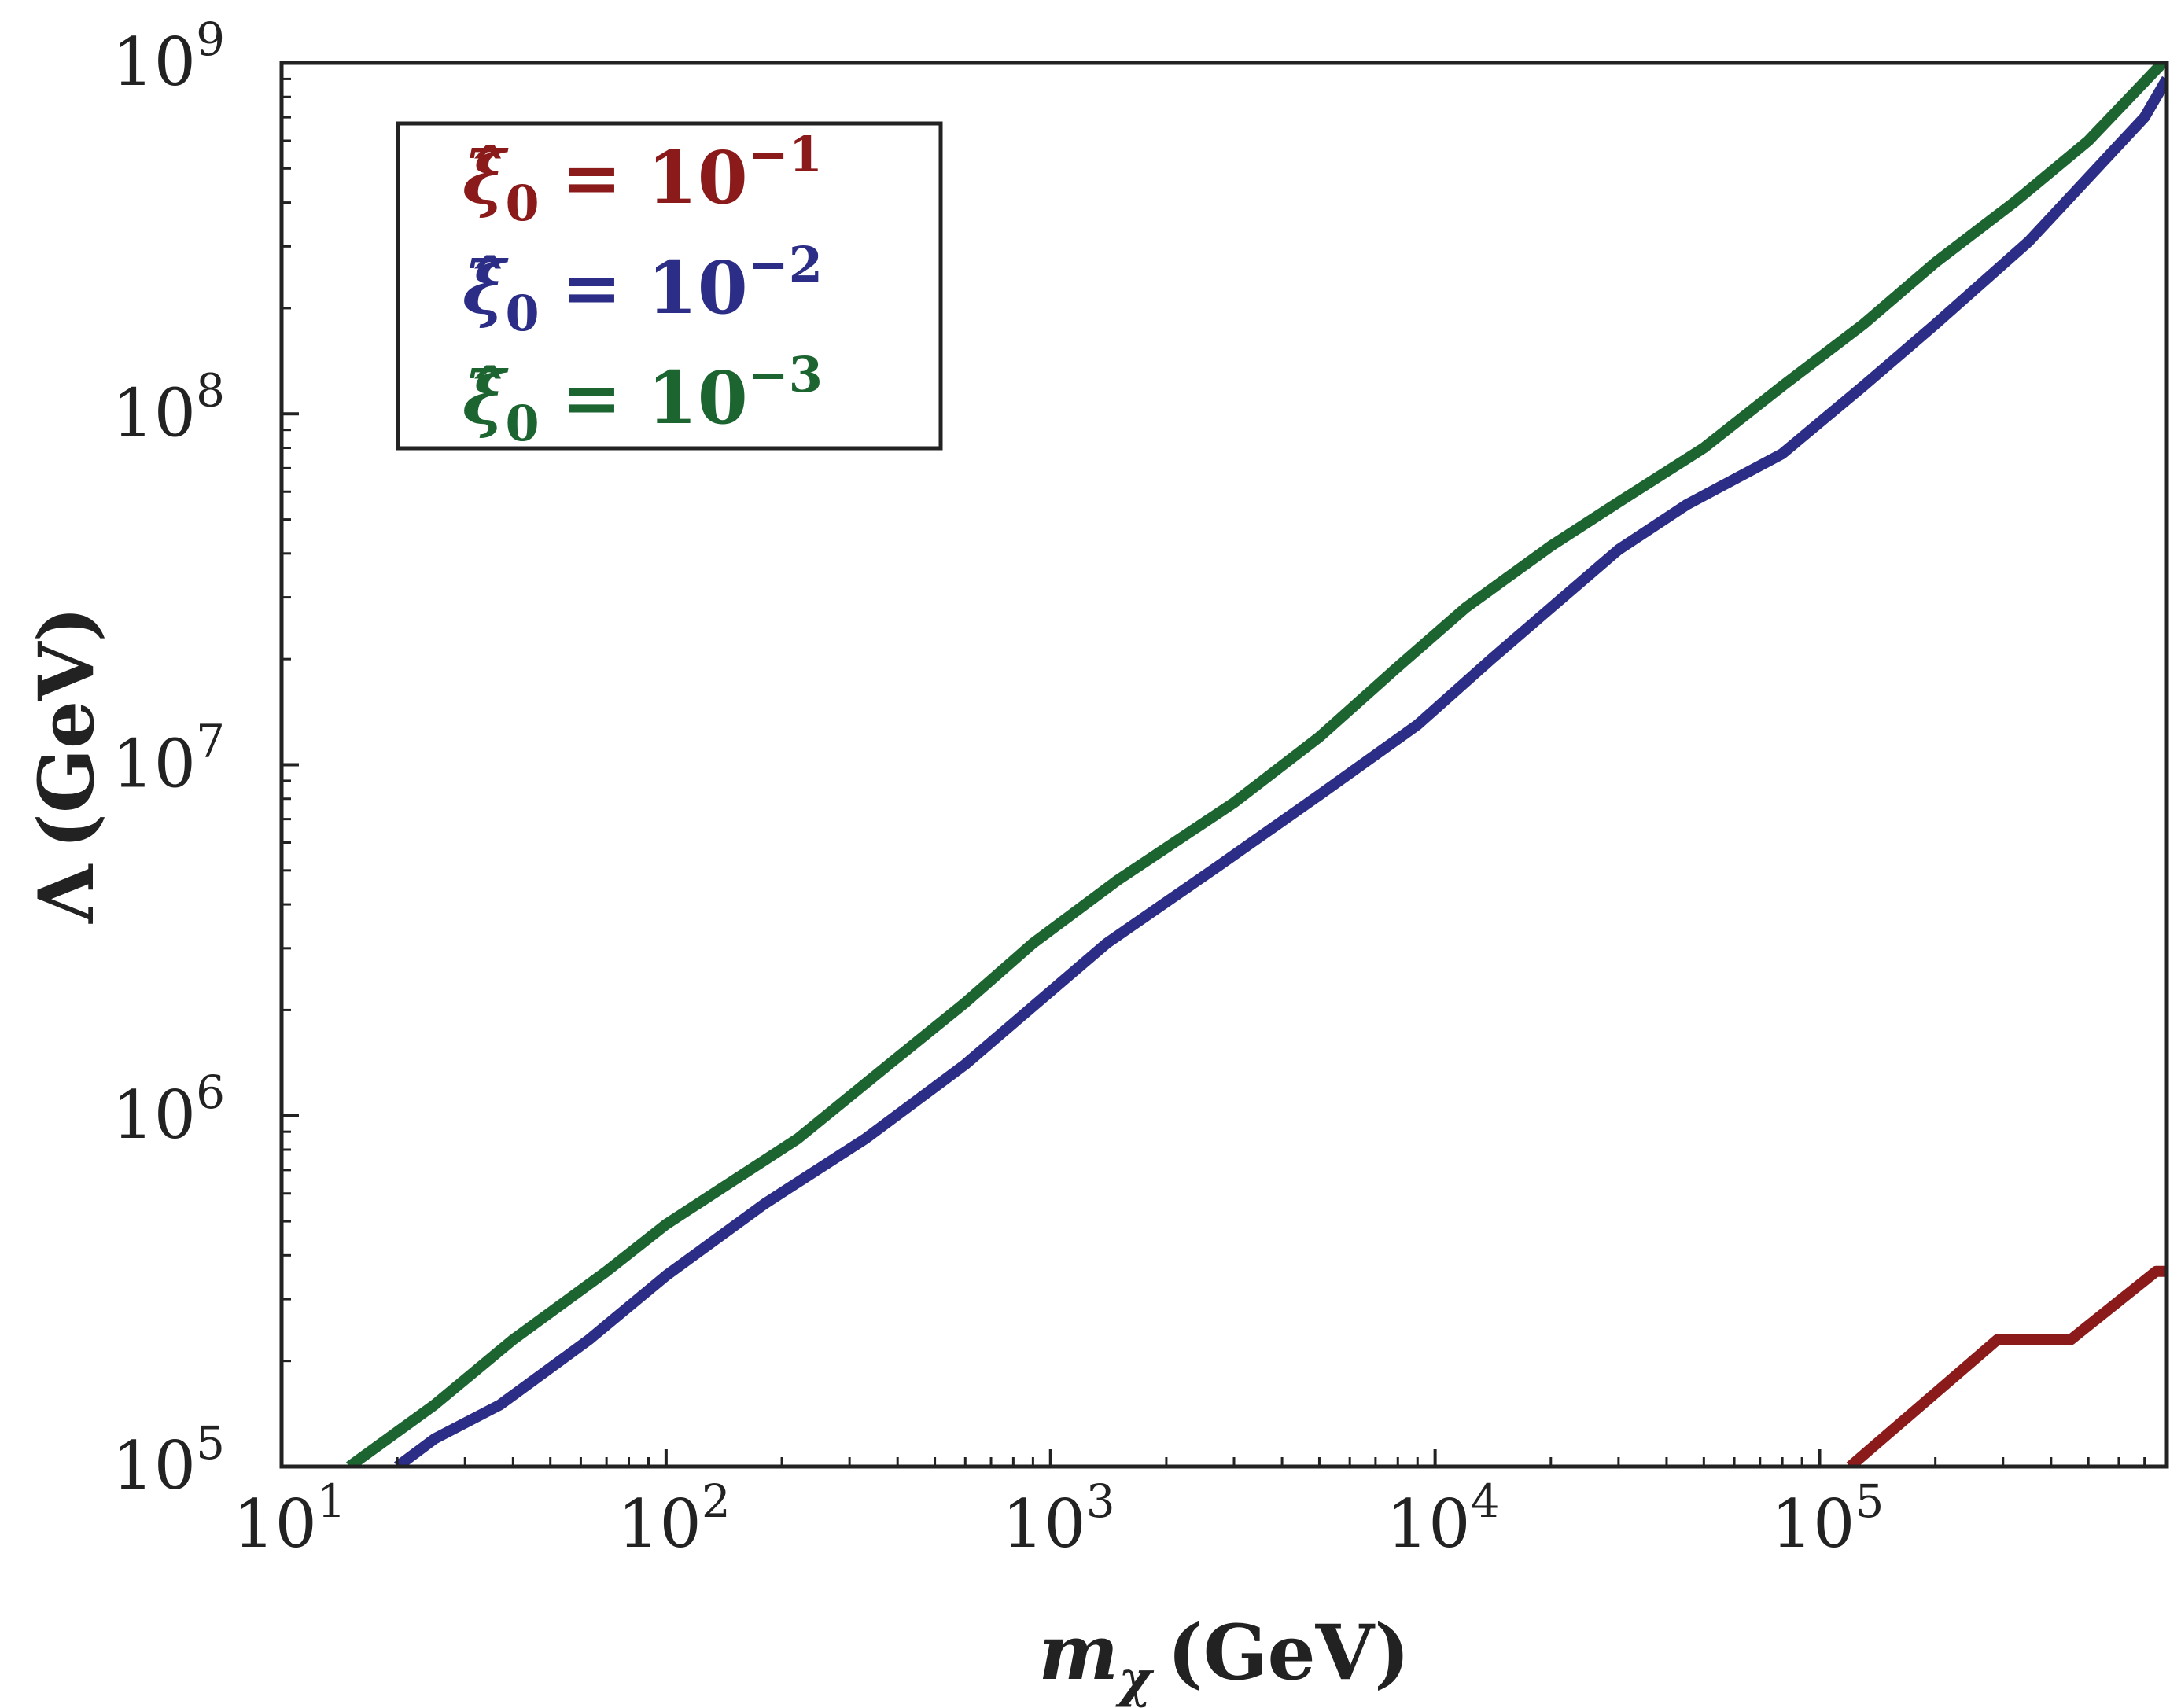 The width and height of the screenshot is (2181, 1708). What do you see at coordinates (66, 894) in the screenshot?
I see `y-axis-label-variable: Λ` at bounding box center [66, 894].